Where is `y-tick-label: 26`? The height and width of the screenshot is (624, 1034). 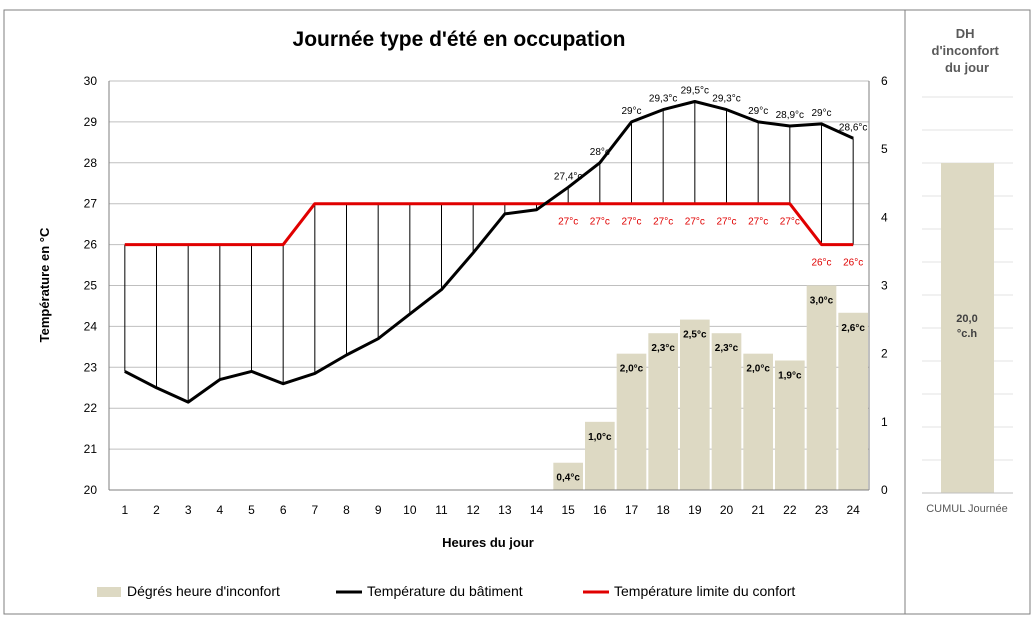 y-tick-label: 26 is located at coordinates (91, 245).